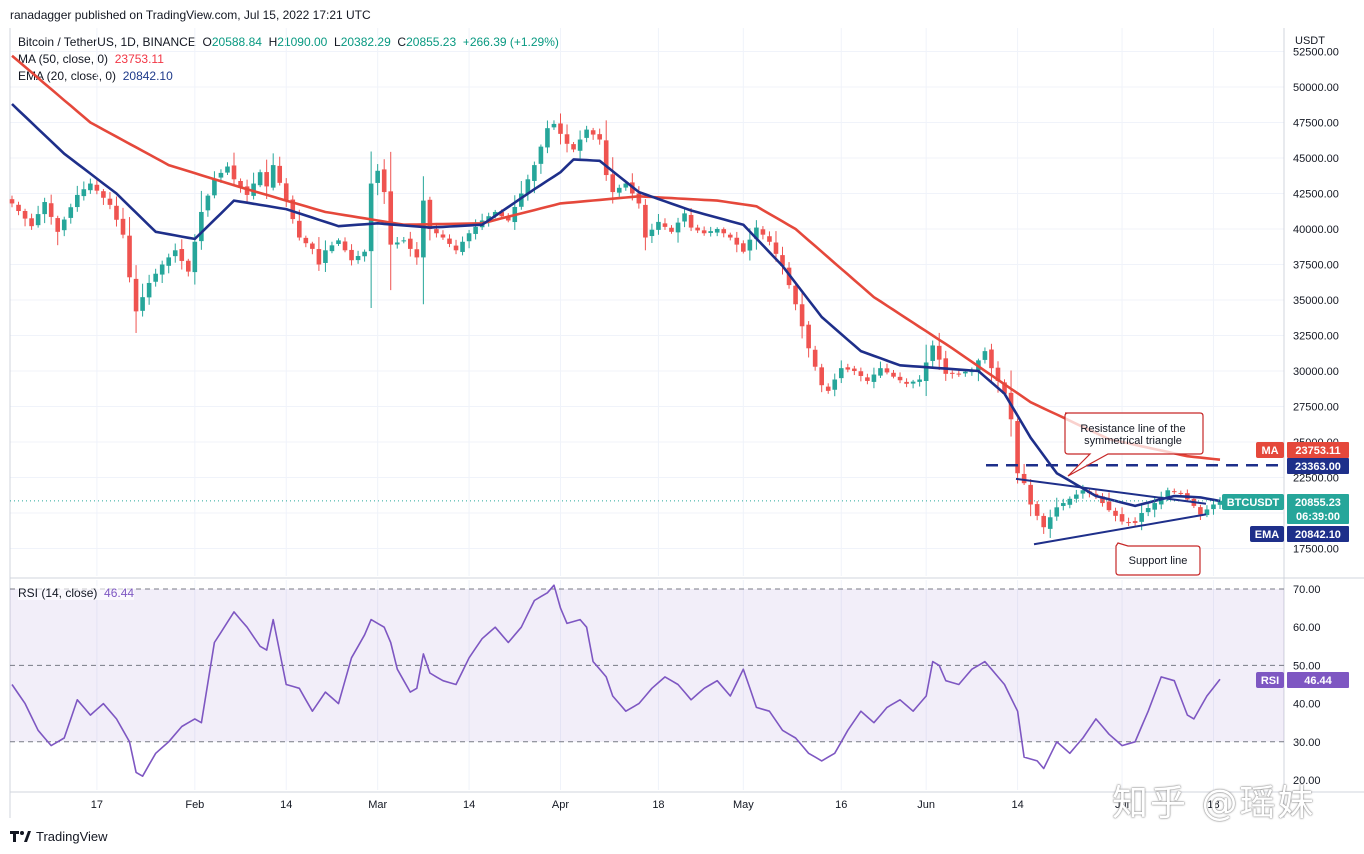 Image resolution: width=1364 pixels, height=854 pixels. Describe the element at coordinates (743, 805) in the screenshot. I see `time-tick-label: May` at that location.